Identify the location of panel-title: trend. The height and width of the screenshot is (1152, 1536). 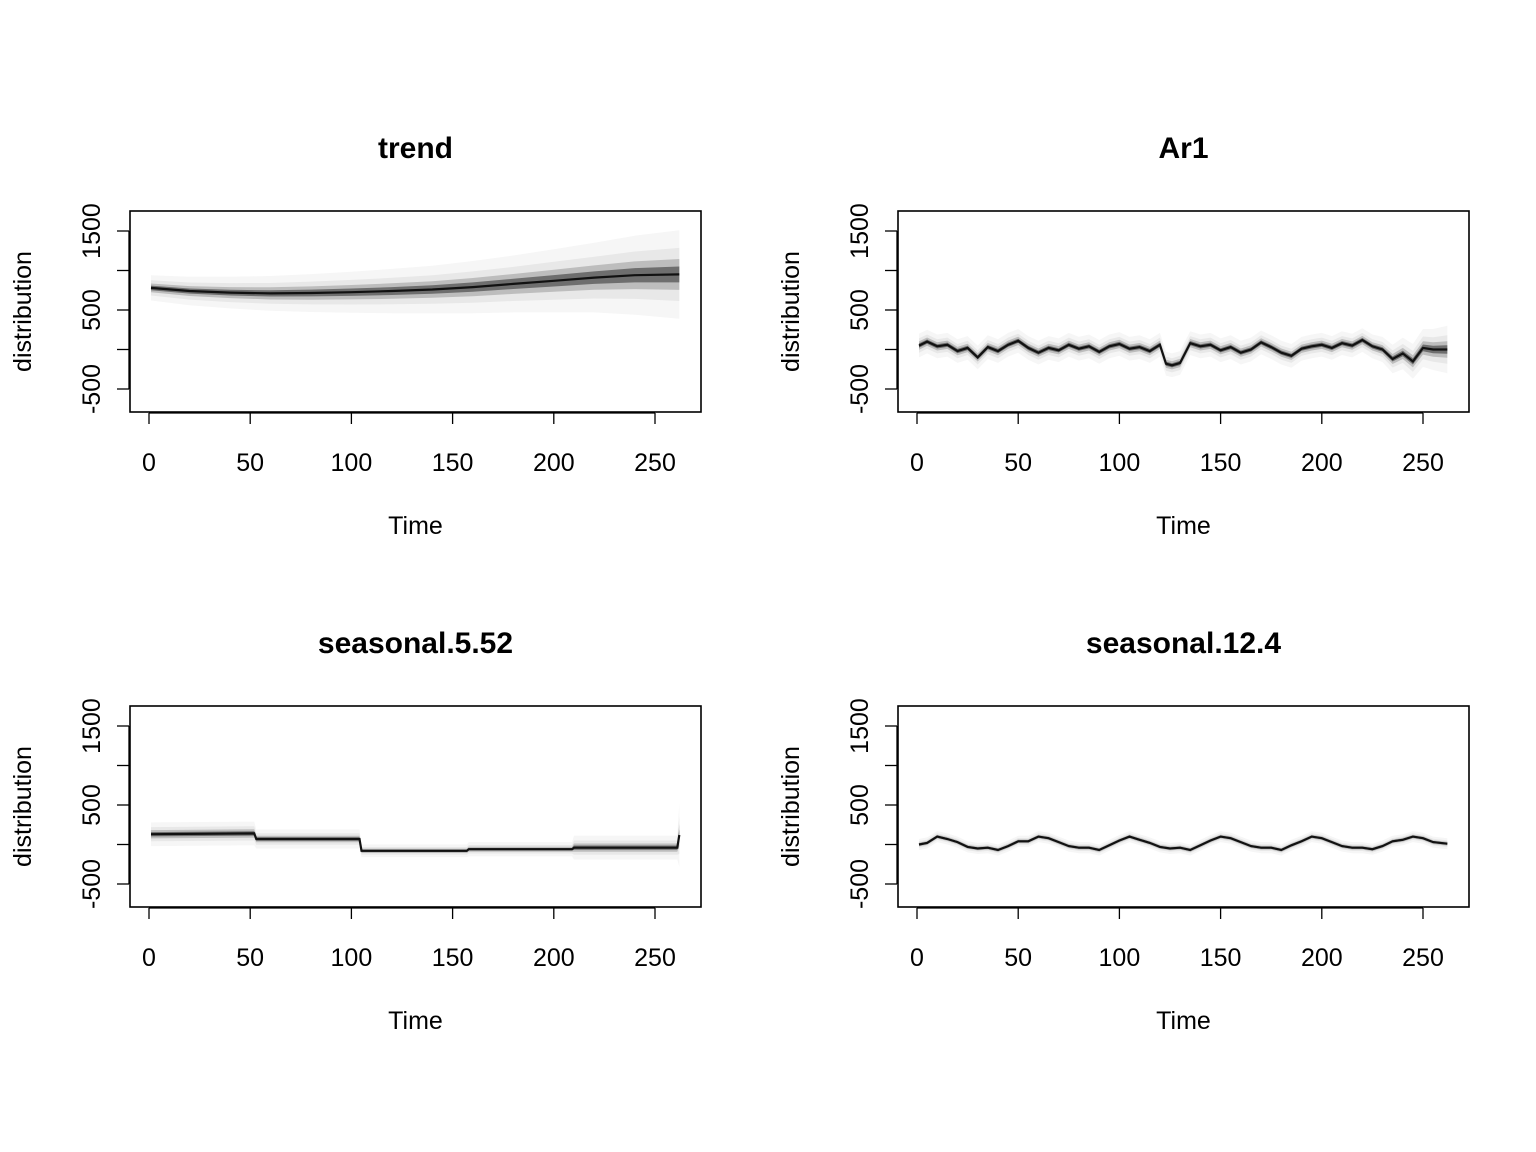
(415, 148).